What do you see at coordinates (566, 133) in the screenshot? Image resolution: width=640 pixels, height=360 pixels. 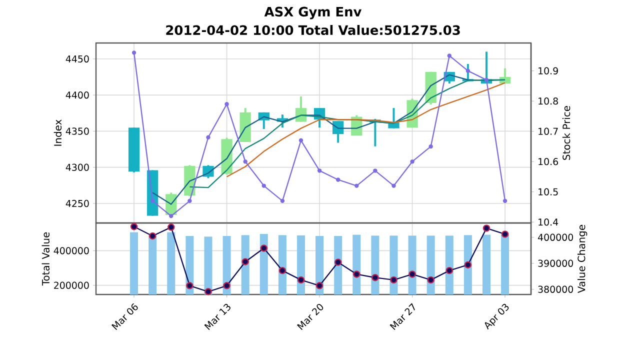 I see `y2-axis-title: Stock Price` at bounding box center [566, 133].